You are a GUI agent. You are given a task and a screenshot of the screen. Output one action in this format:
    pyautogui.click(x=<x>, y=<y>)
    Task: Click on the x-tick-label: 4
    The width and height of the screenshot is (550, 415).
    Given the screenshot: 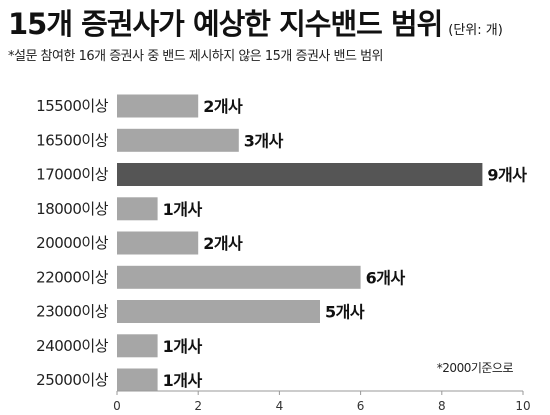 What is the action you would take?
    pyautogui.click(x=280, y=406)
    